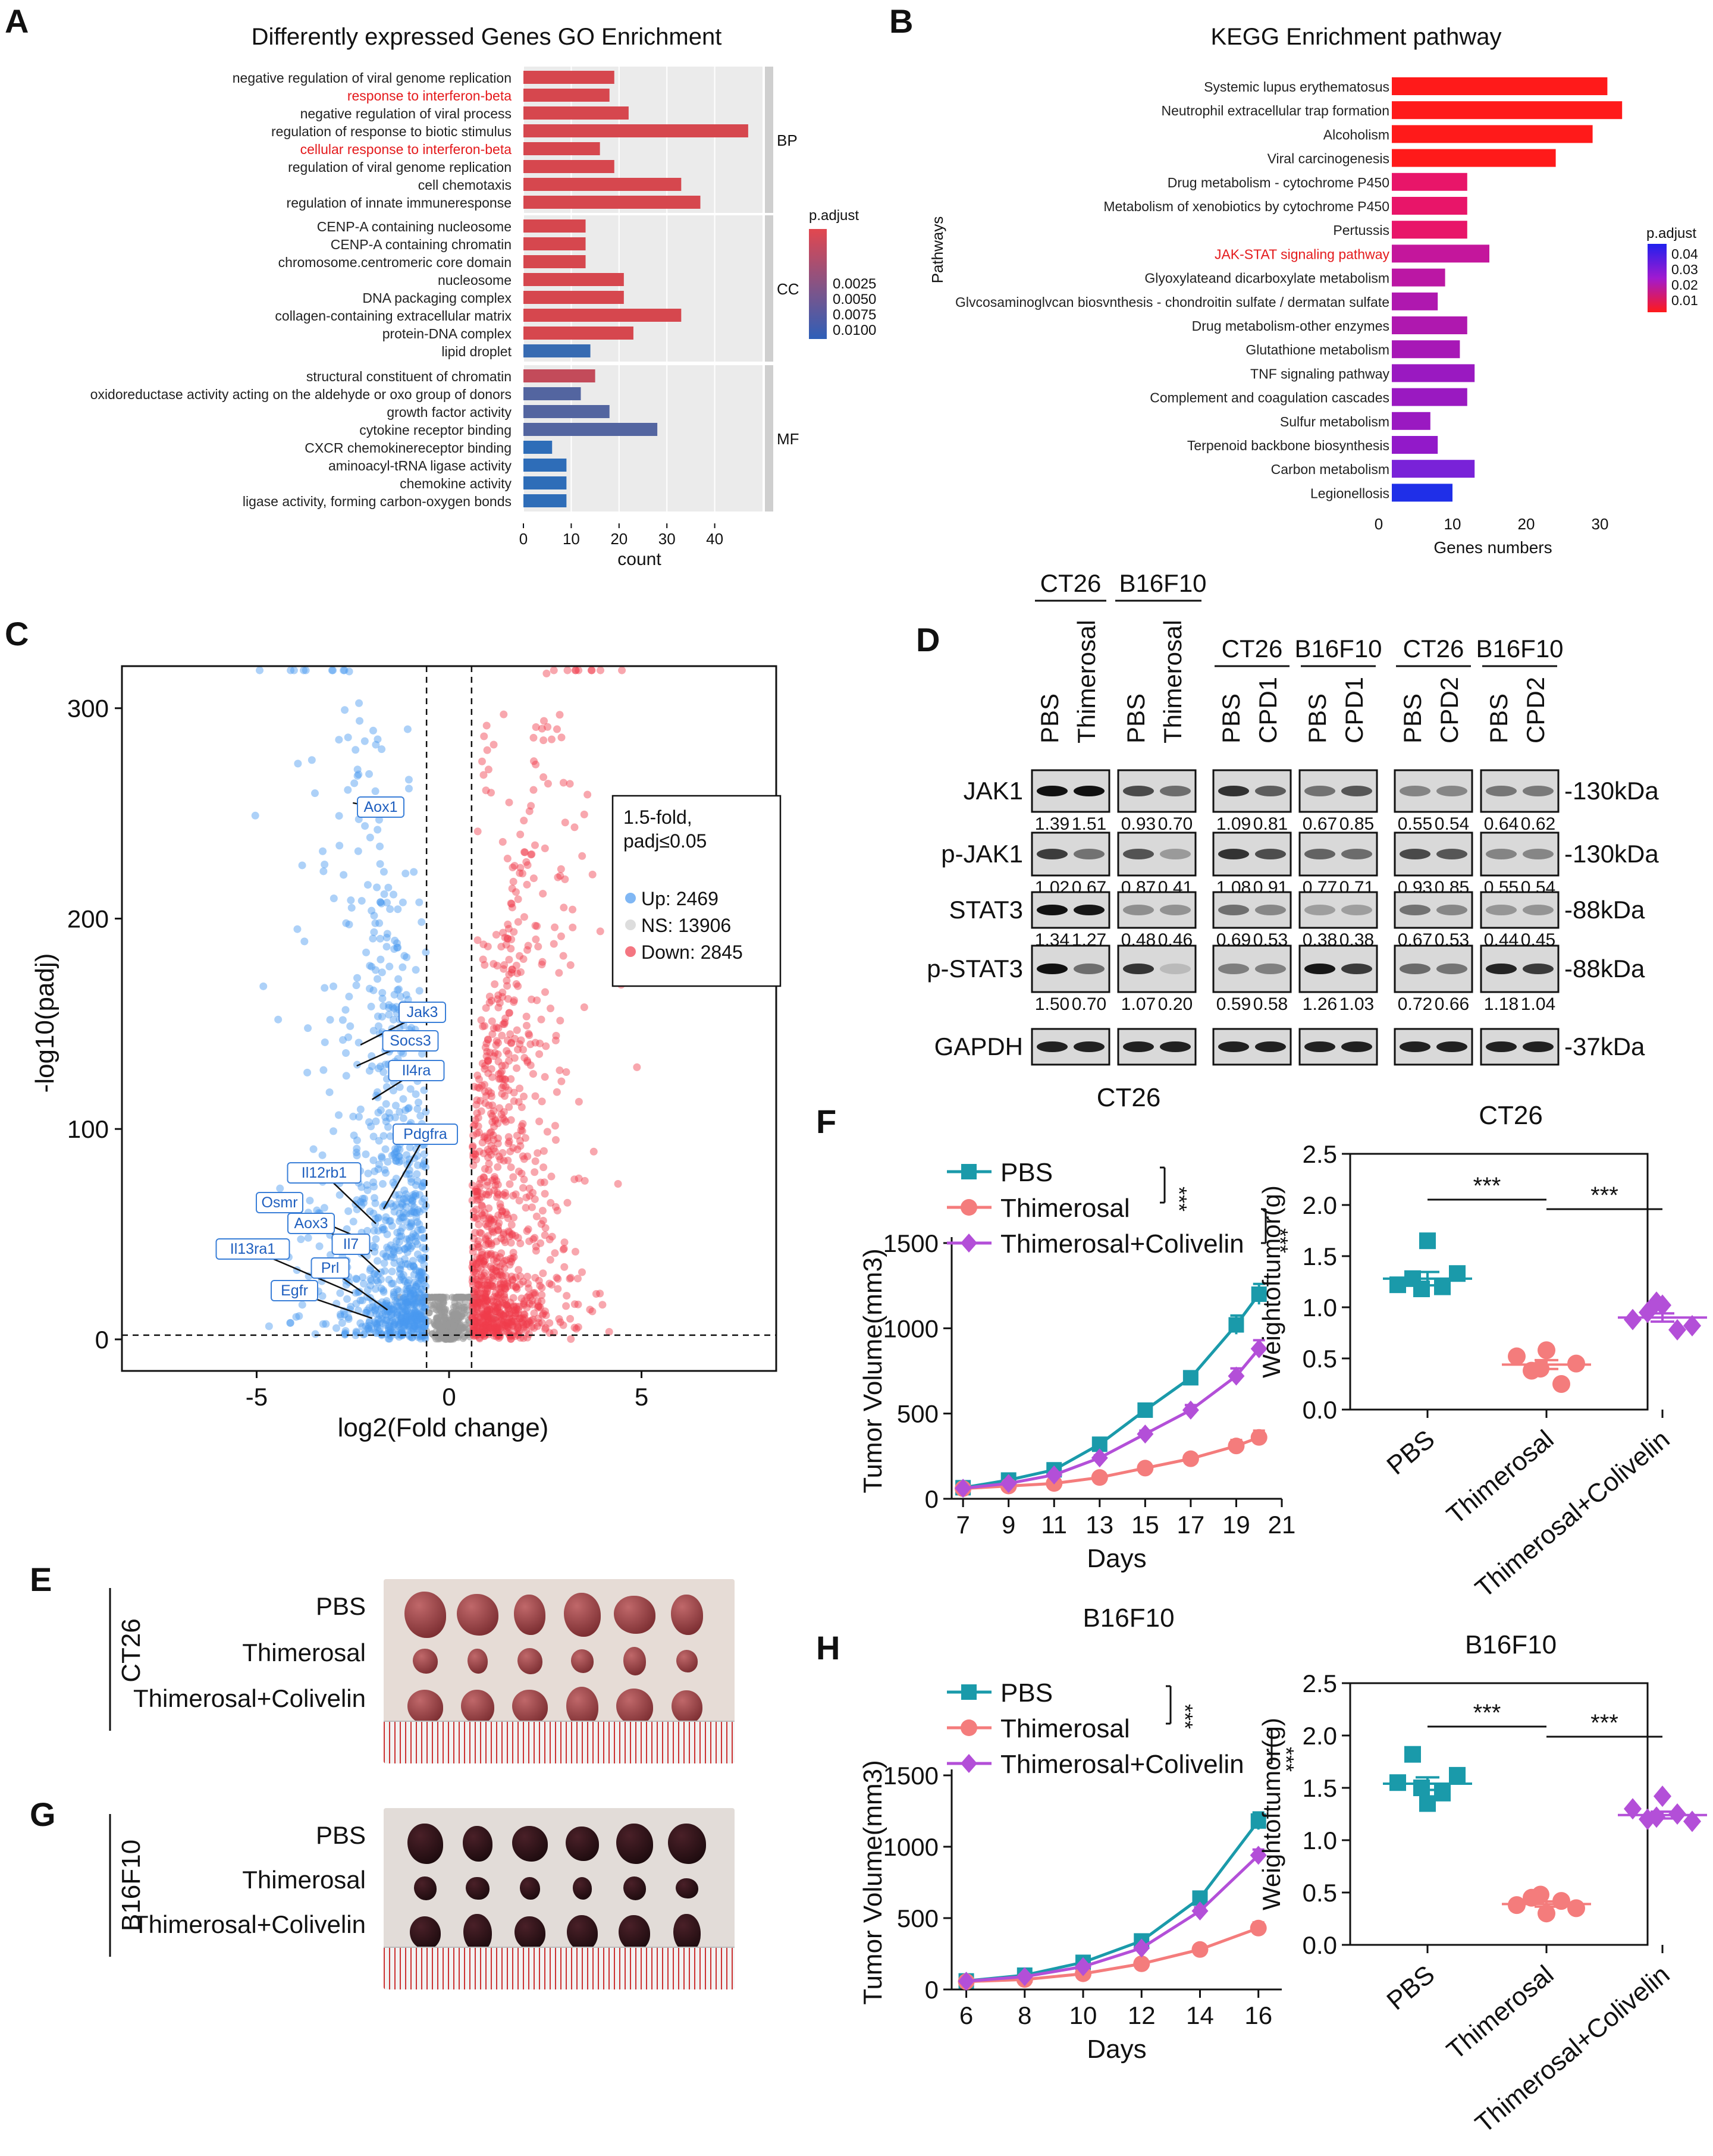  What do you see at coordinates (1600, 524) in the screenshot?
I see `x-tick-label: 30` at bounding box center [1600, 524].